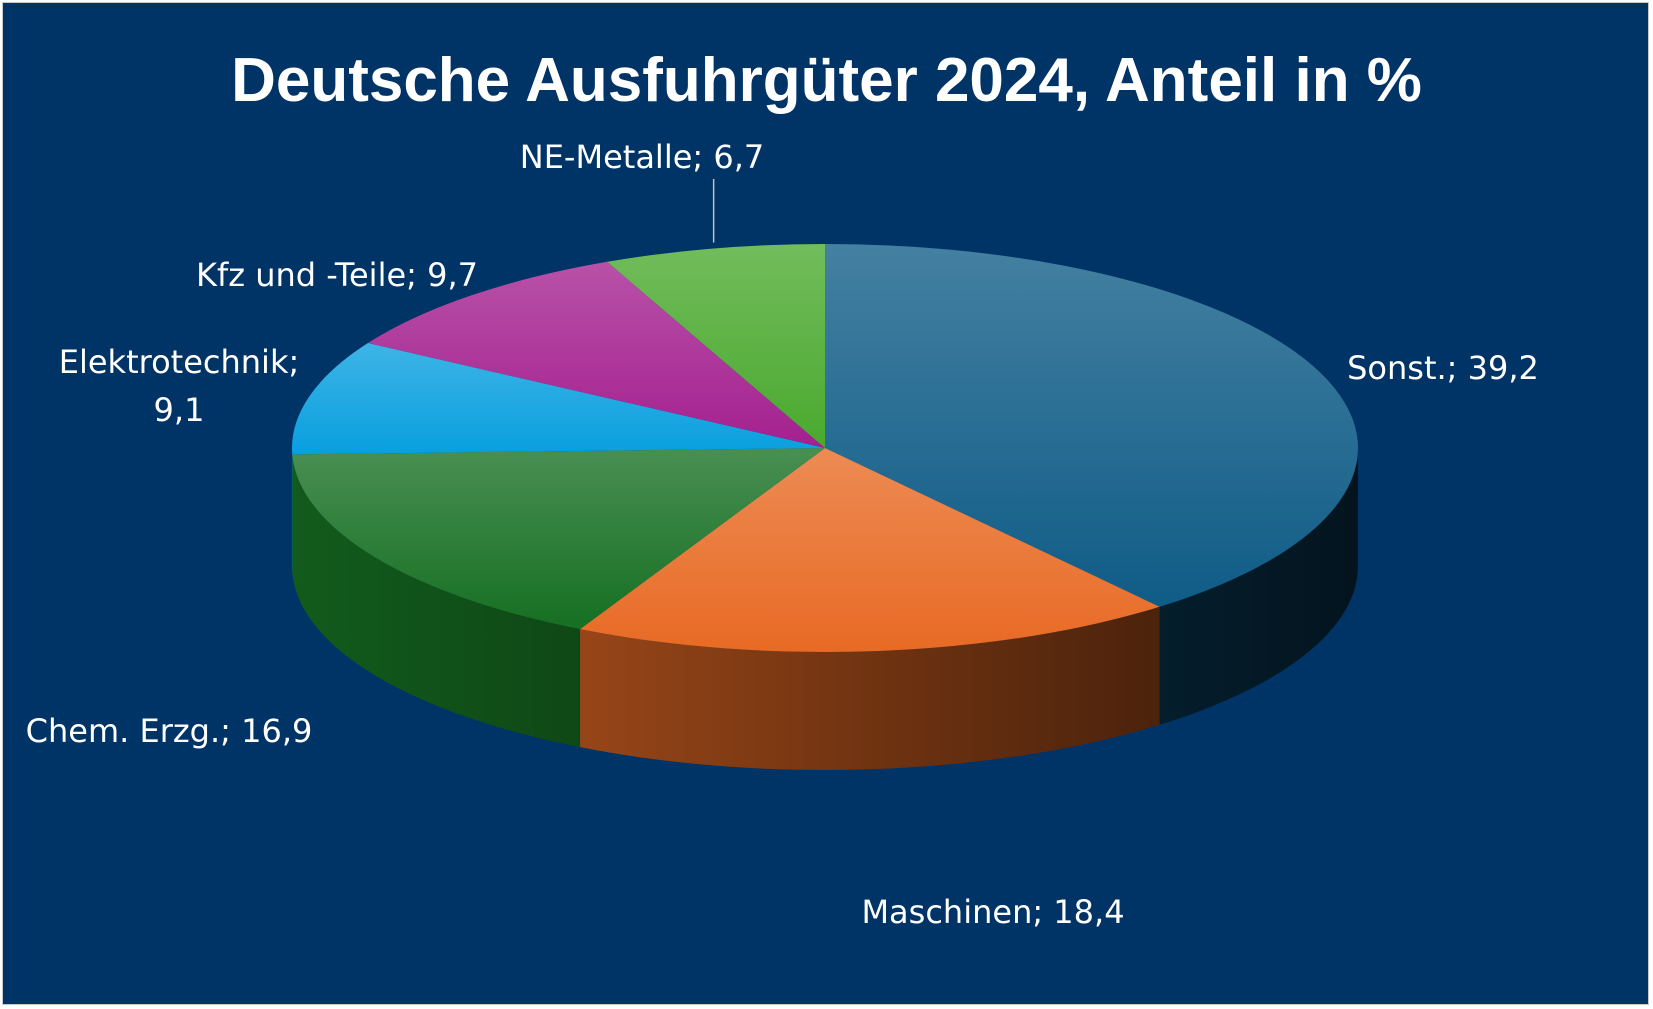 This screenshot has height=1009, width=1653. I want to click on data-label-kfz-und-teile: Kfz und -Teile; 9,7, so click(337, 275).